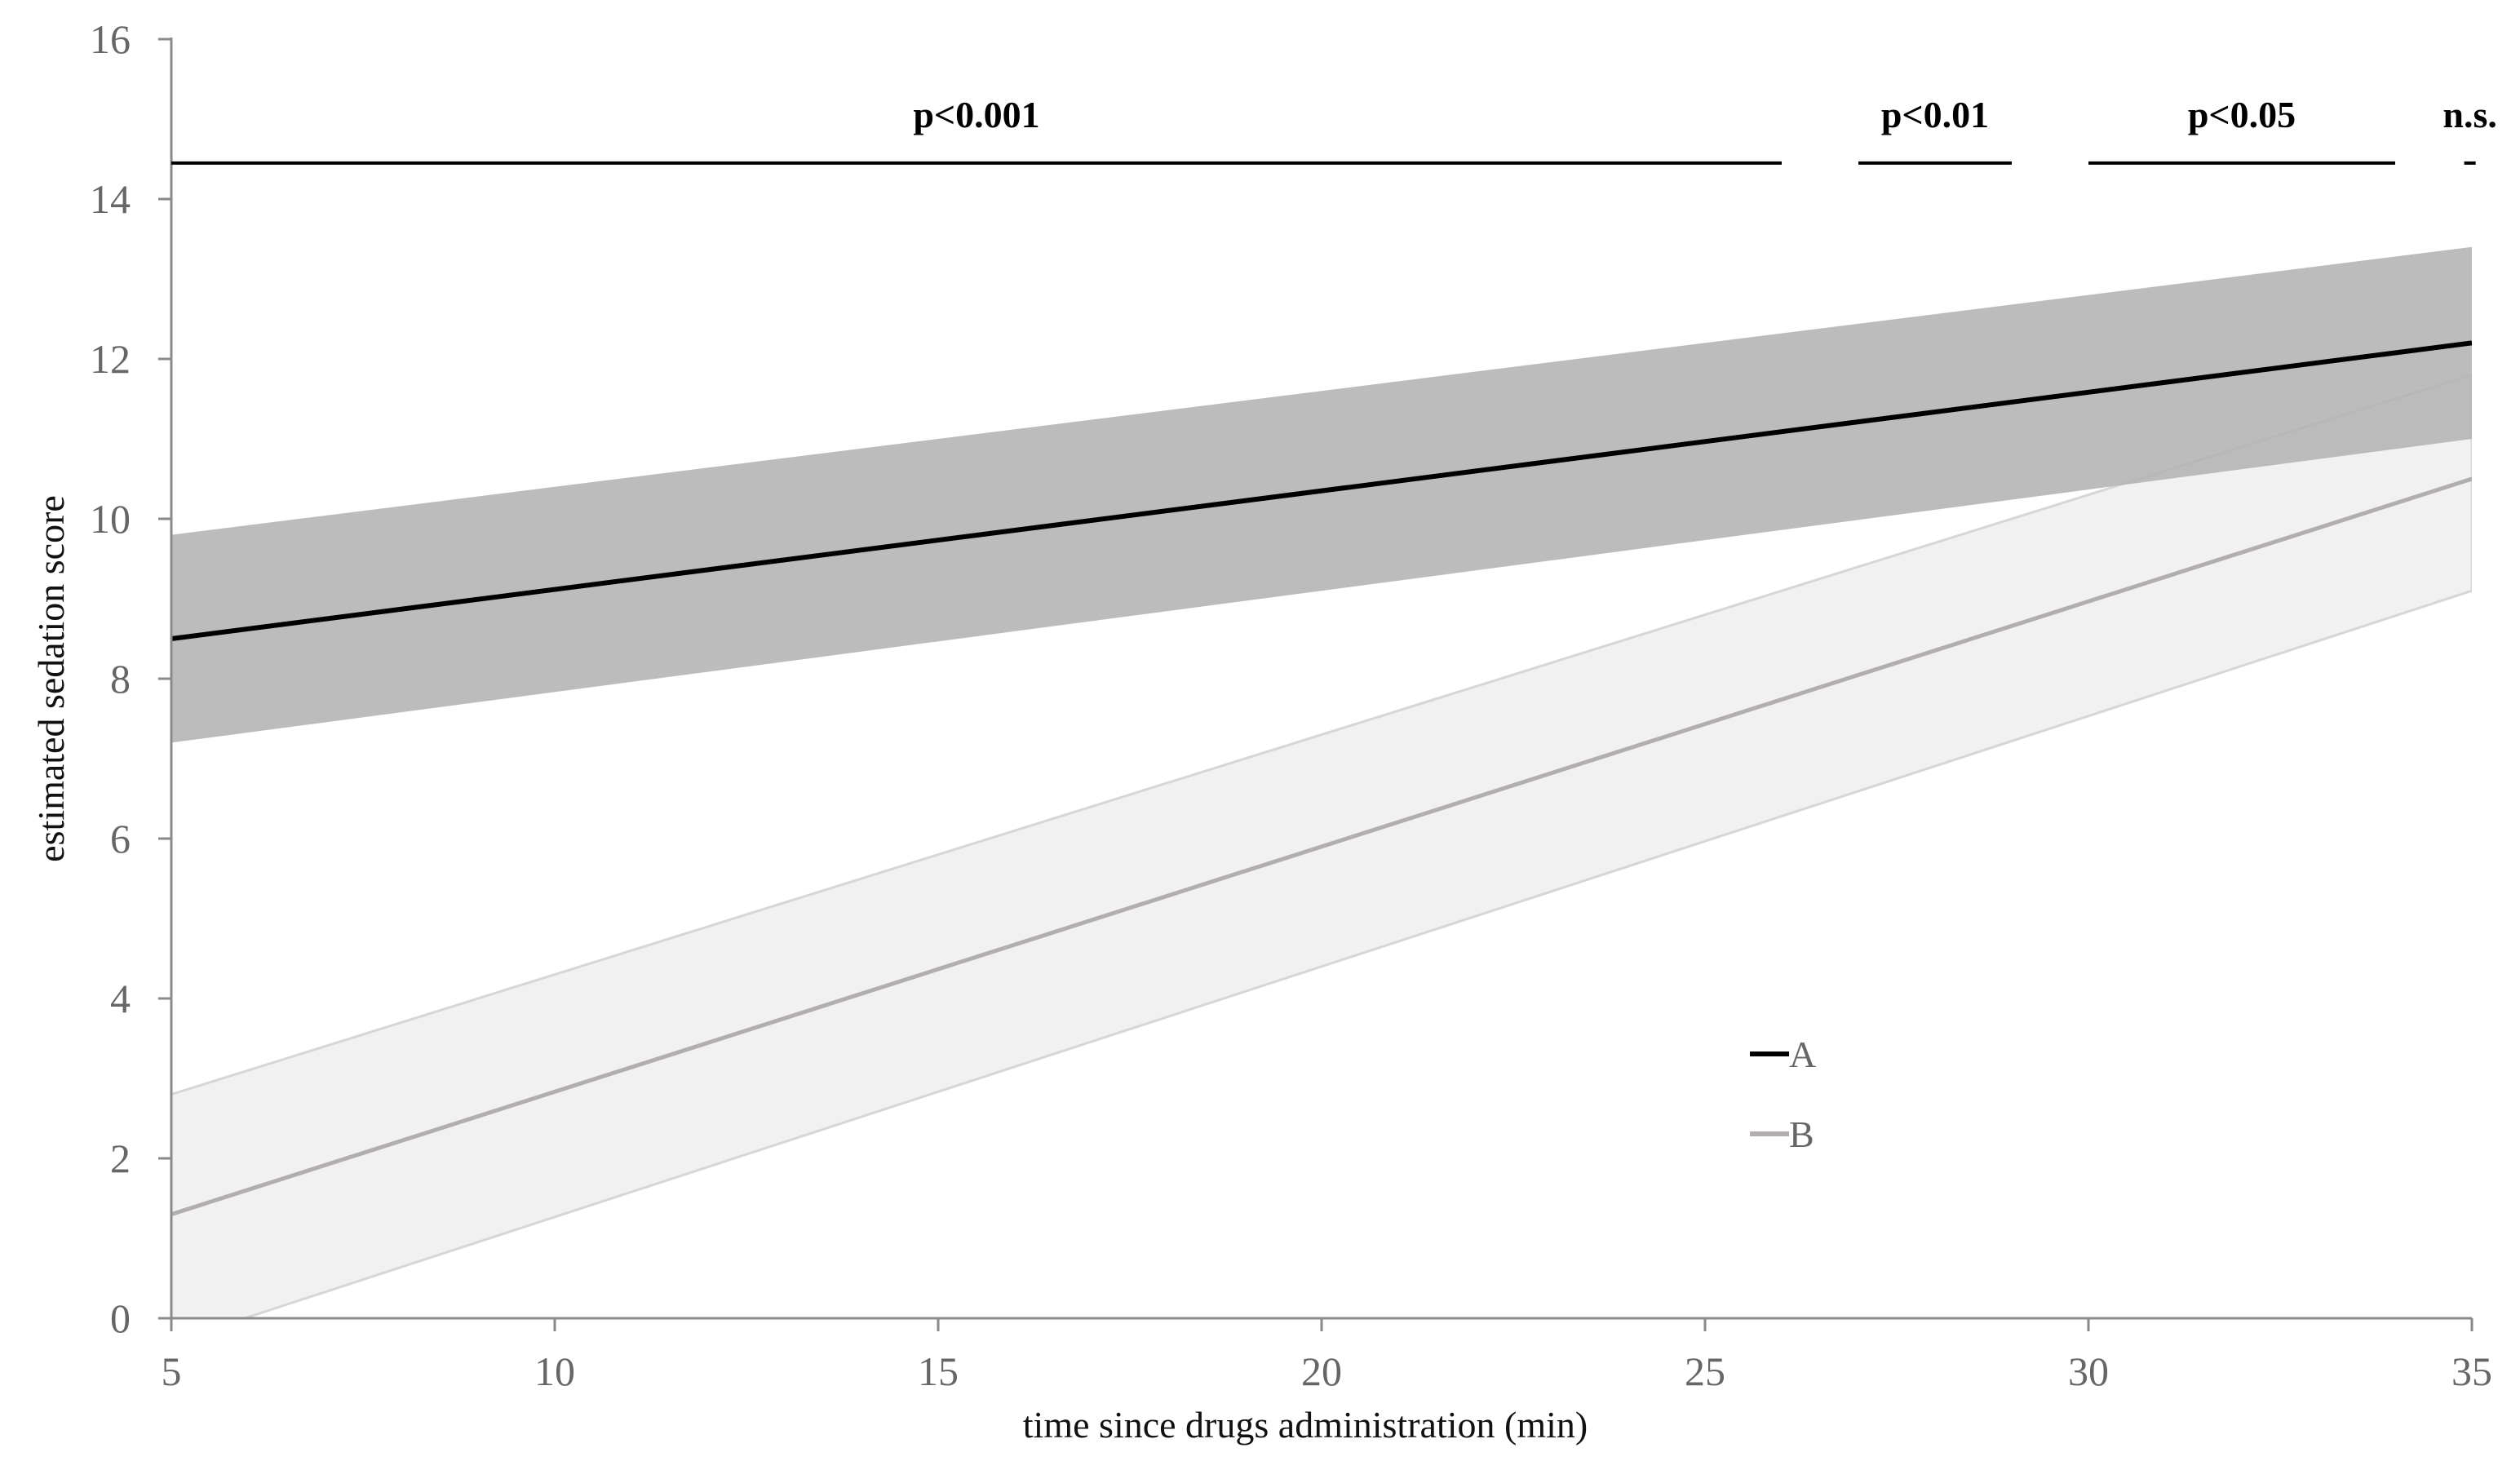 This screenshot has height=1461, width=2520. What do you see at coordinates (1322, 1371) in the screenshot?
I see `x-tick-label: 20` at bounding box center [1322, 1371].